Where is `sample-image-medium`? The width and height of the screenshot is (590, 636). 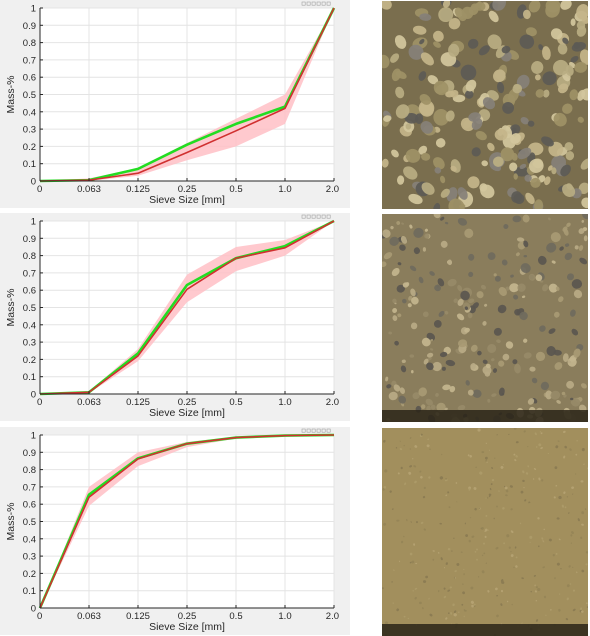 sample-image-medium is located at coordinates (485, 318).